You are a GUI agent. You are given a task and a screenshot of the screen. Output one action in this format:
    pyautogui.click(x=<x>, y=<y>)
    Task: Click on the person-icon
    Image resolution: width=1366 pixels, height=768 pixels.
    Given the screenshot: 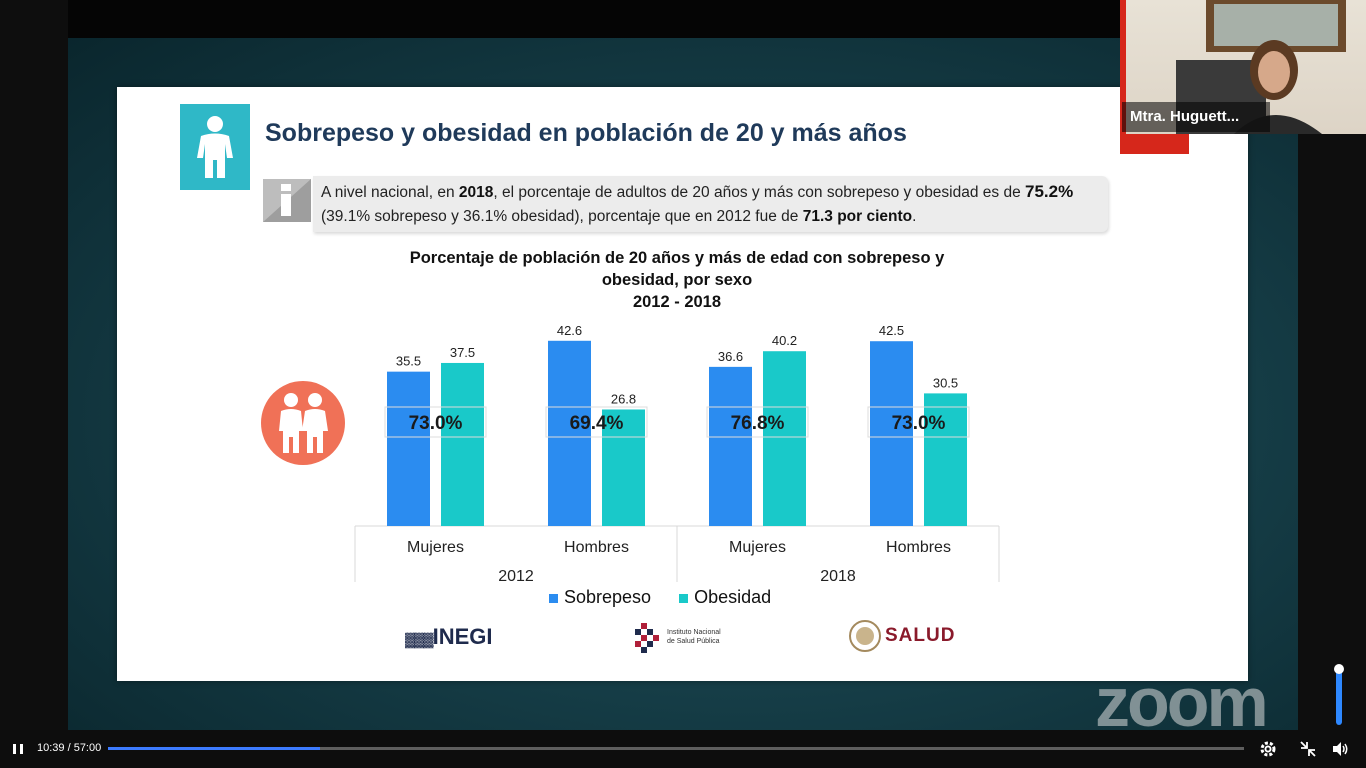 What is the action you would take?
    pyautogui.click(x=215, y=147)
    